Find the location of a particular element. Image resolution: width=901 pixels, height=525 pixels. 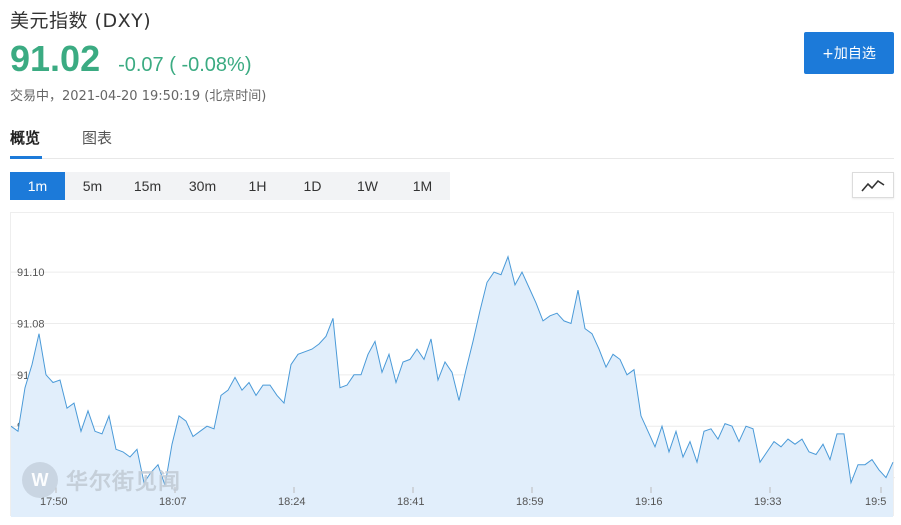

tab-overview: 概览 is located at coordinates (25, 138).